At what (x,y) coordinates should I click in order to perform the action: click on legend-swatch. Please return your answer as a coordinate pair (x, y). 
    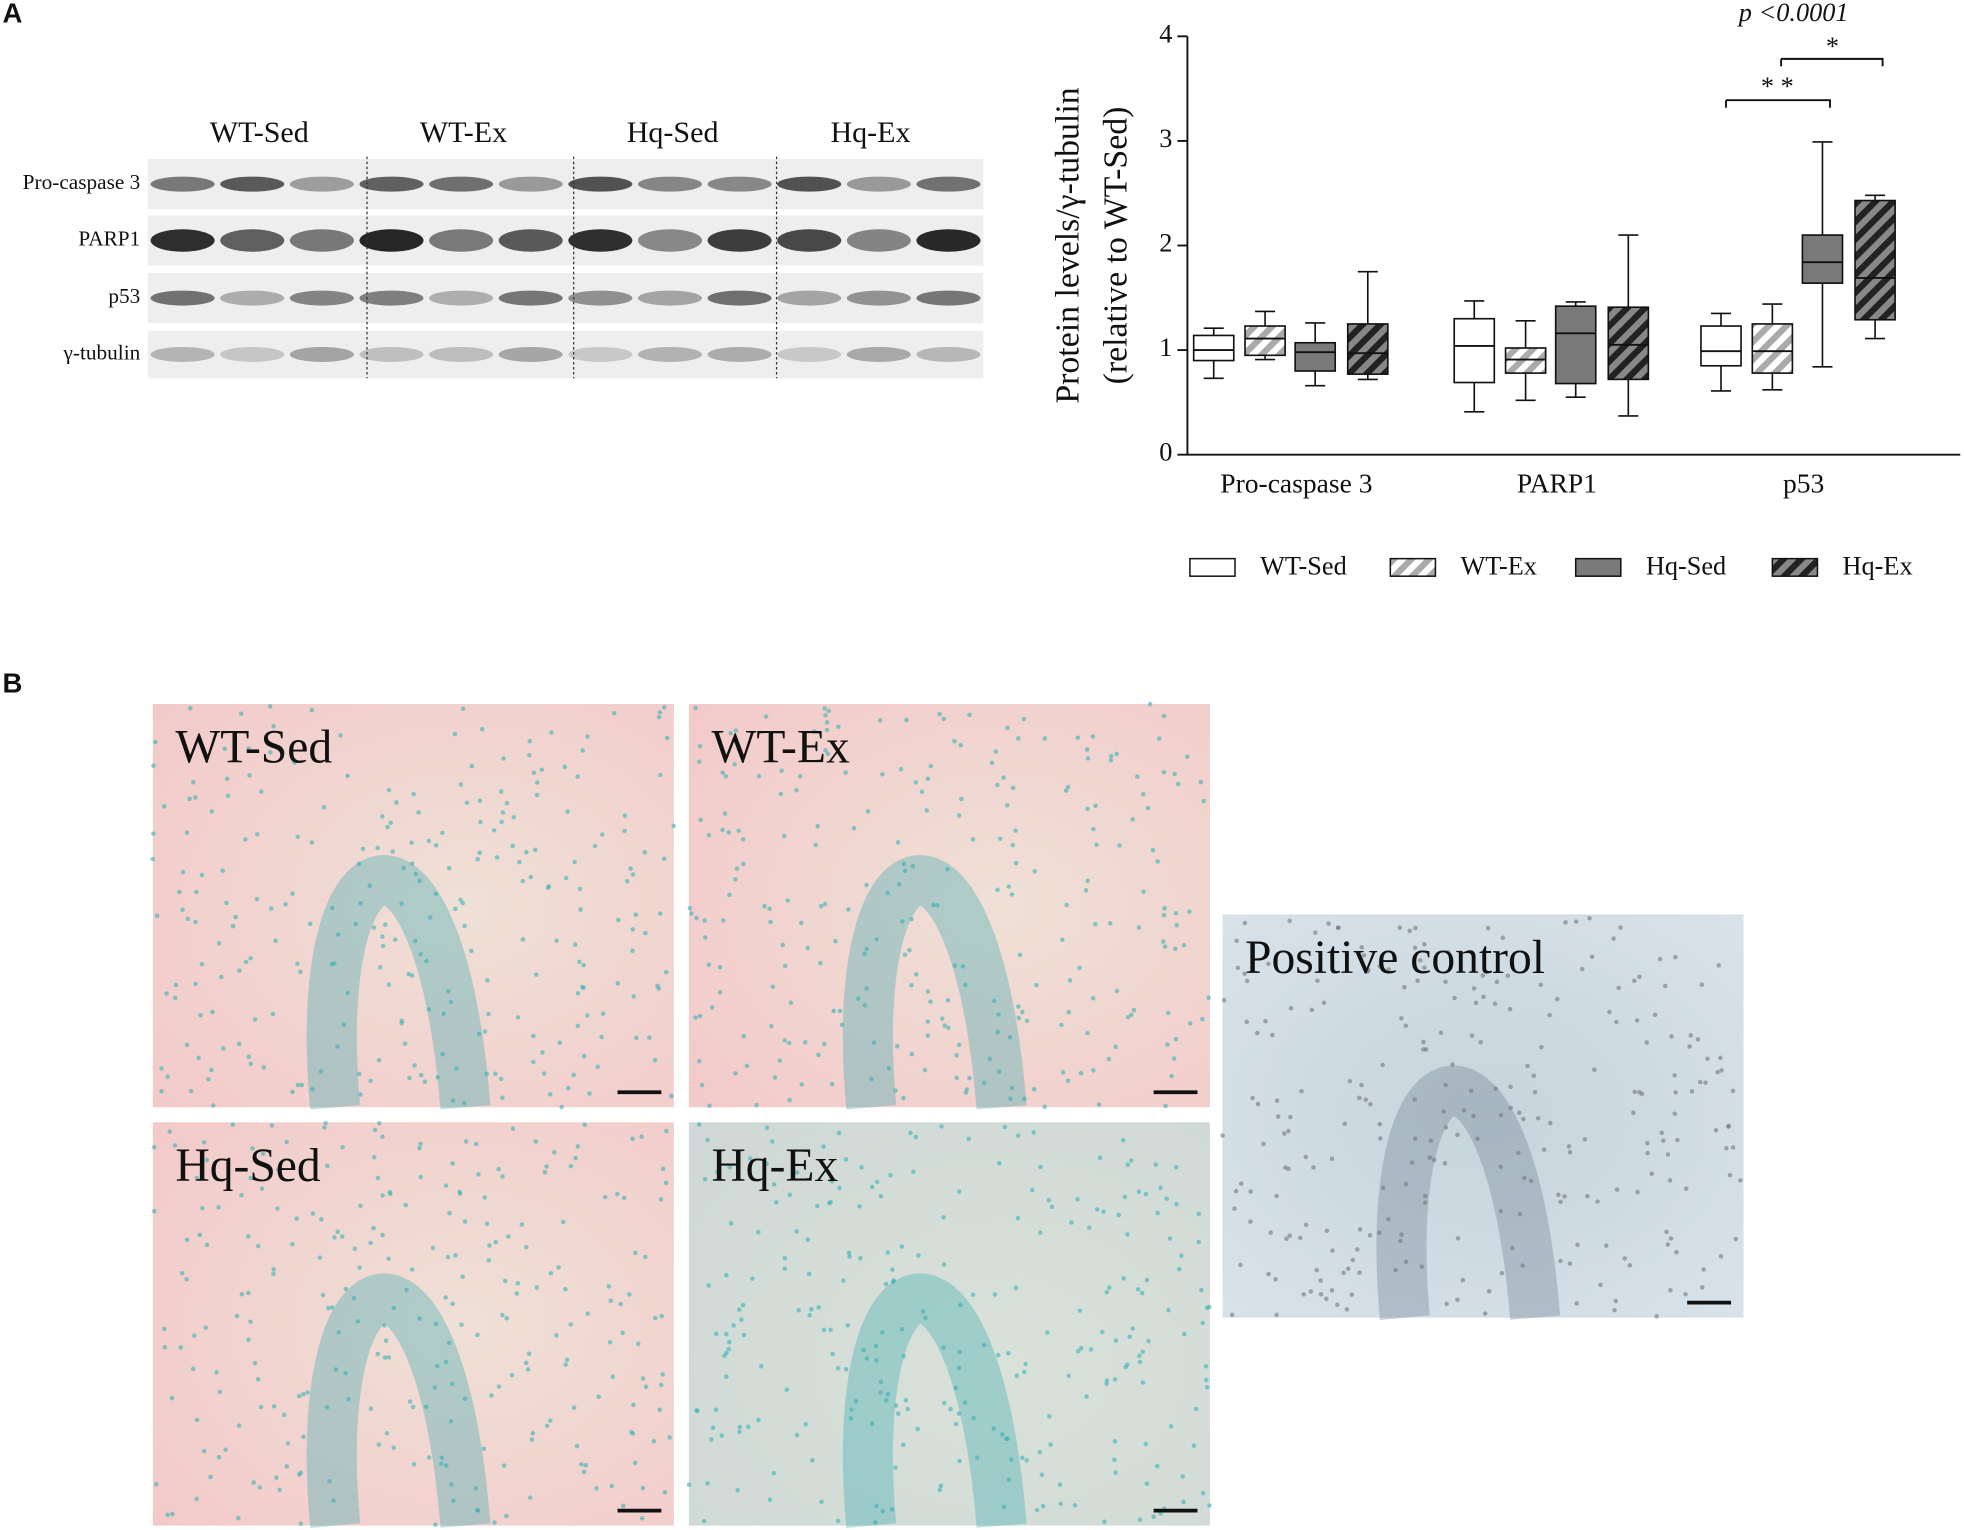
    Looking at the image, I should click on (1212, 567).